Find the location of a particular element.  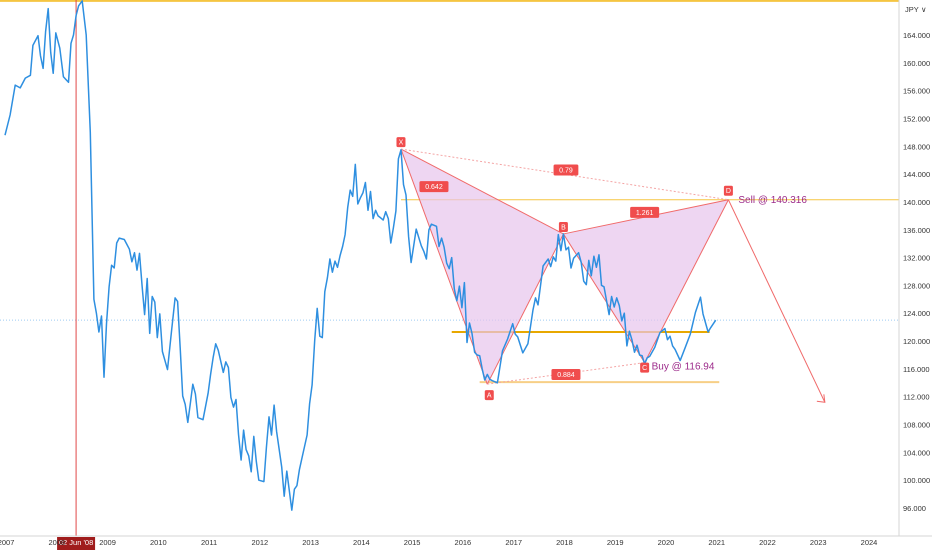

time-tick-label: 2018 is located at coordinates (564, 542).